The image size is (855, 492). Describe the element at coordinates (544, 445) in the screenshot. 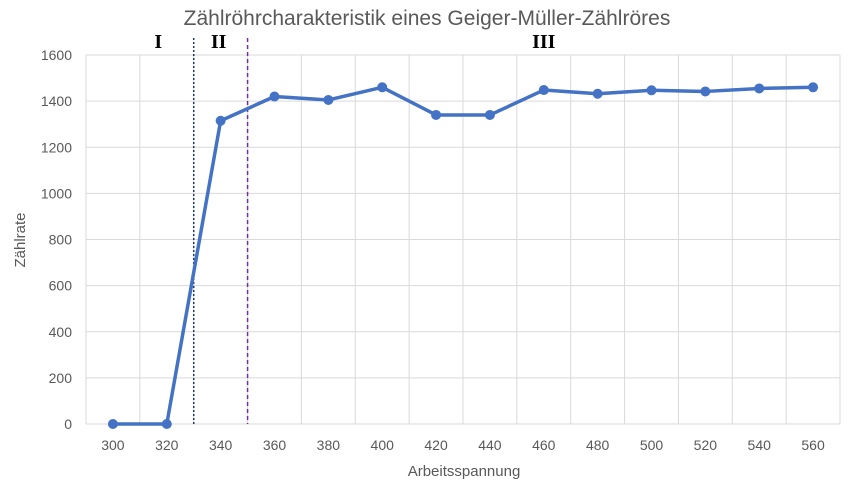

I see `x-tick-label: 460` at that location.